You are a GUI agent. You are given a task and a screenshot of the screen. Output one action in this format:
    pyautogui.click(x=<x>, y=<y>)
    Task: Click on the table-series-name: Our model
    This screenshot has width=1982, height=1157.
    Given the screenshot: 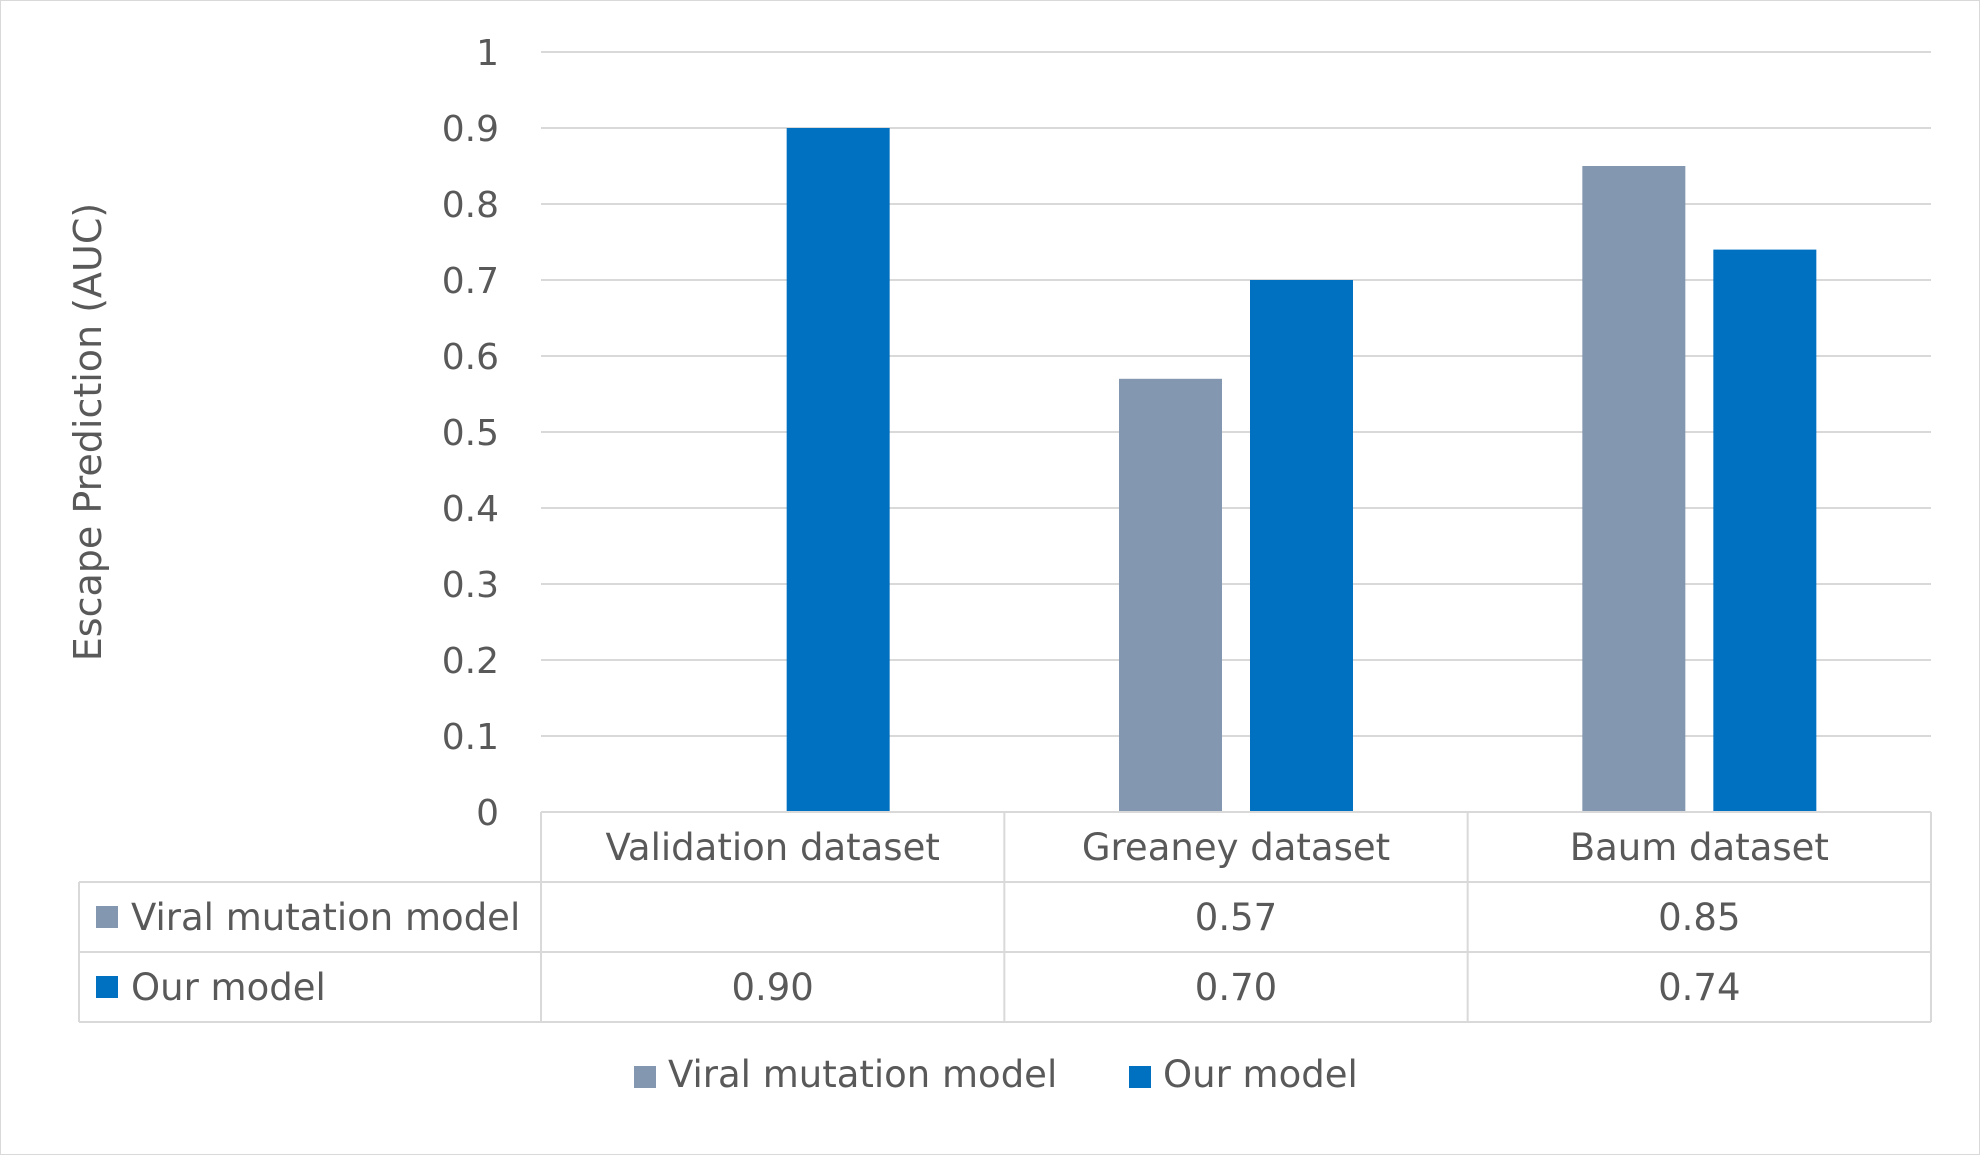 What is the action you would take?
    pyautogui.click(x=228, y=987)
    